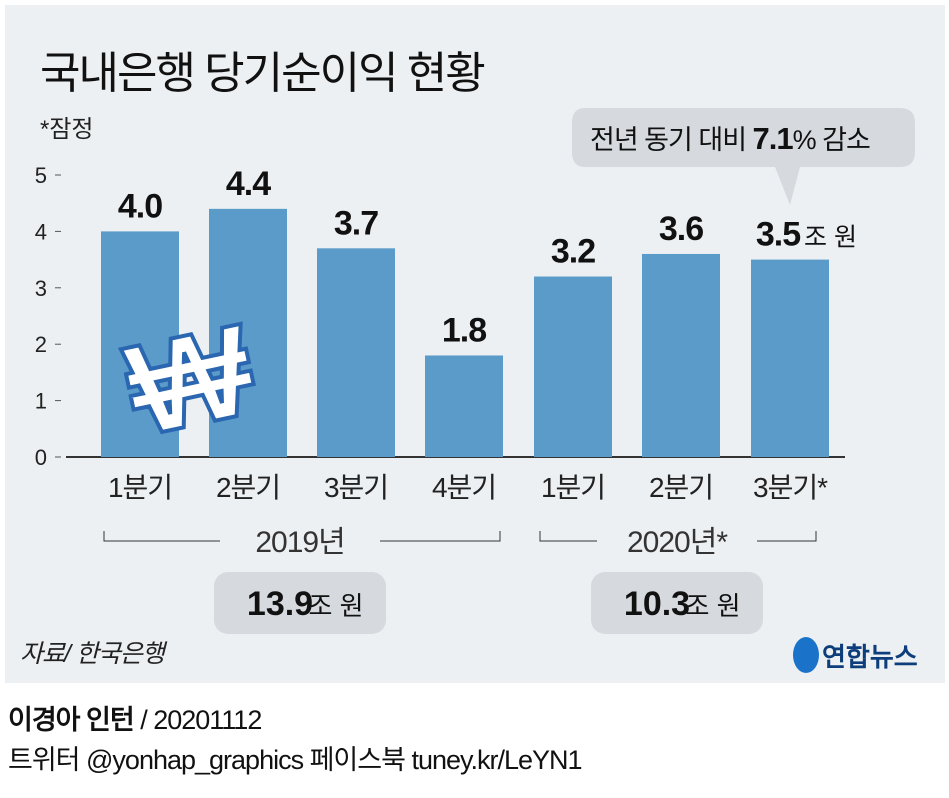 This screenshot has width=949, height=798. I want to click on y-tick-label: 1, so click(41, 401).